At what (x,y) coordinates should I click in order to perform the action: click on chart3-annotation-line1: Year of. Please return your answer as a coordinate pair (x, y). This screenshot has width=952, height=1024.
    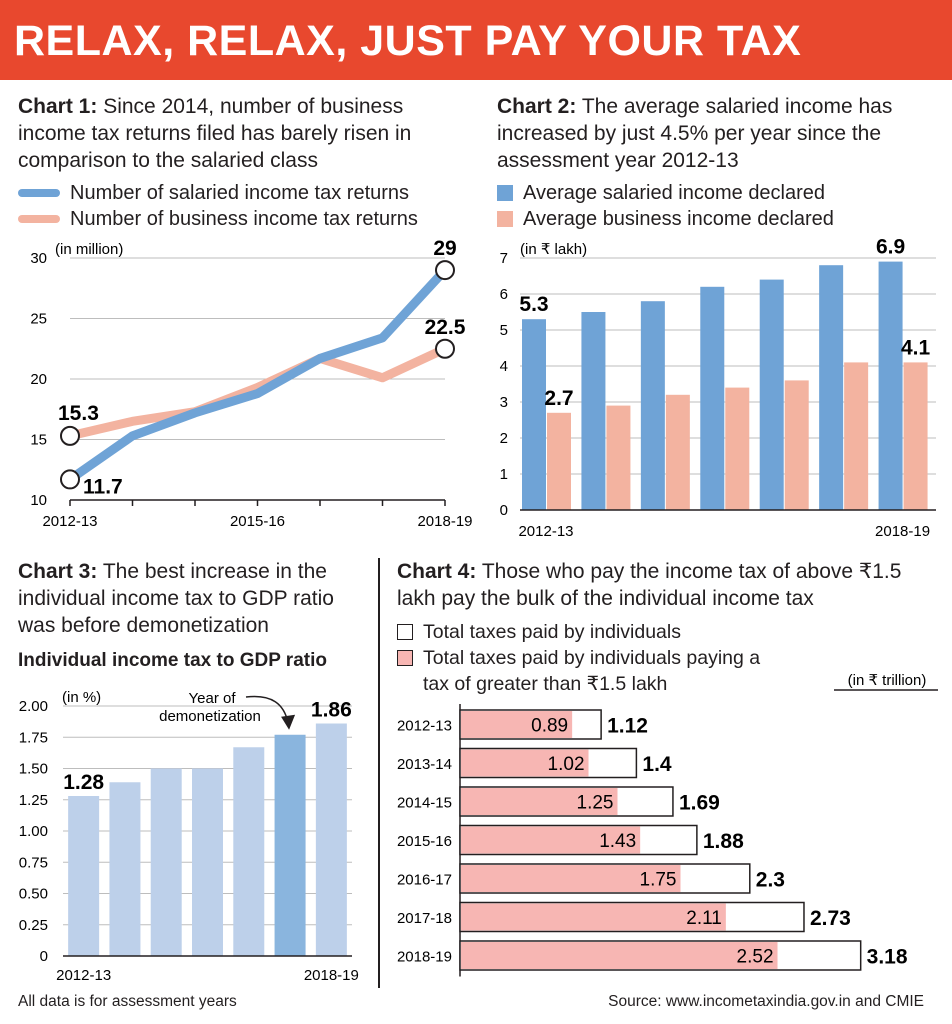
    Looking at the image, I should click on (213, 698).